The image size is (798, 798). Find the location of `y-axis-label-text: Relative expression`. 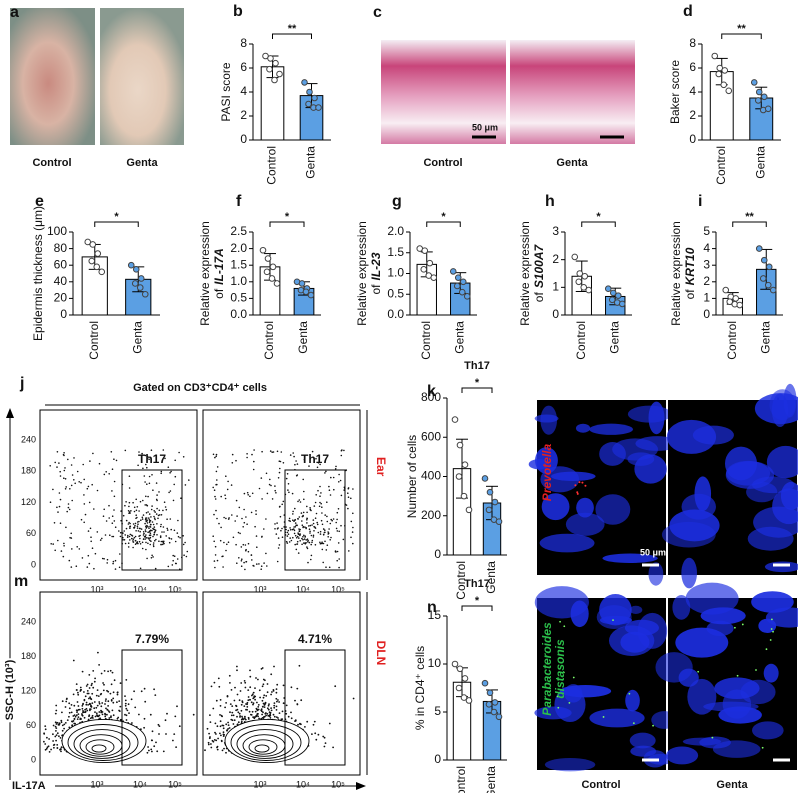

y-axis-label-text: Relative expression is located at coordinates (525, 273).